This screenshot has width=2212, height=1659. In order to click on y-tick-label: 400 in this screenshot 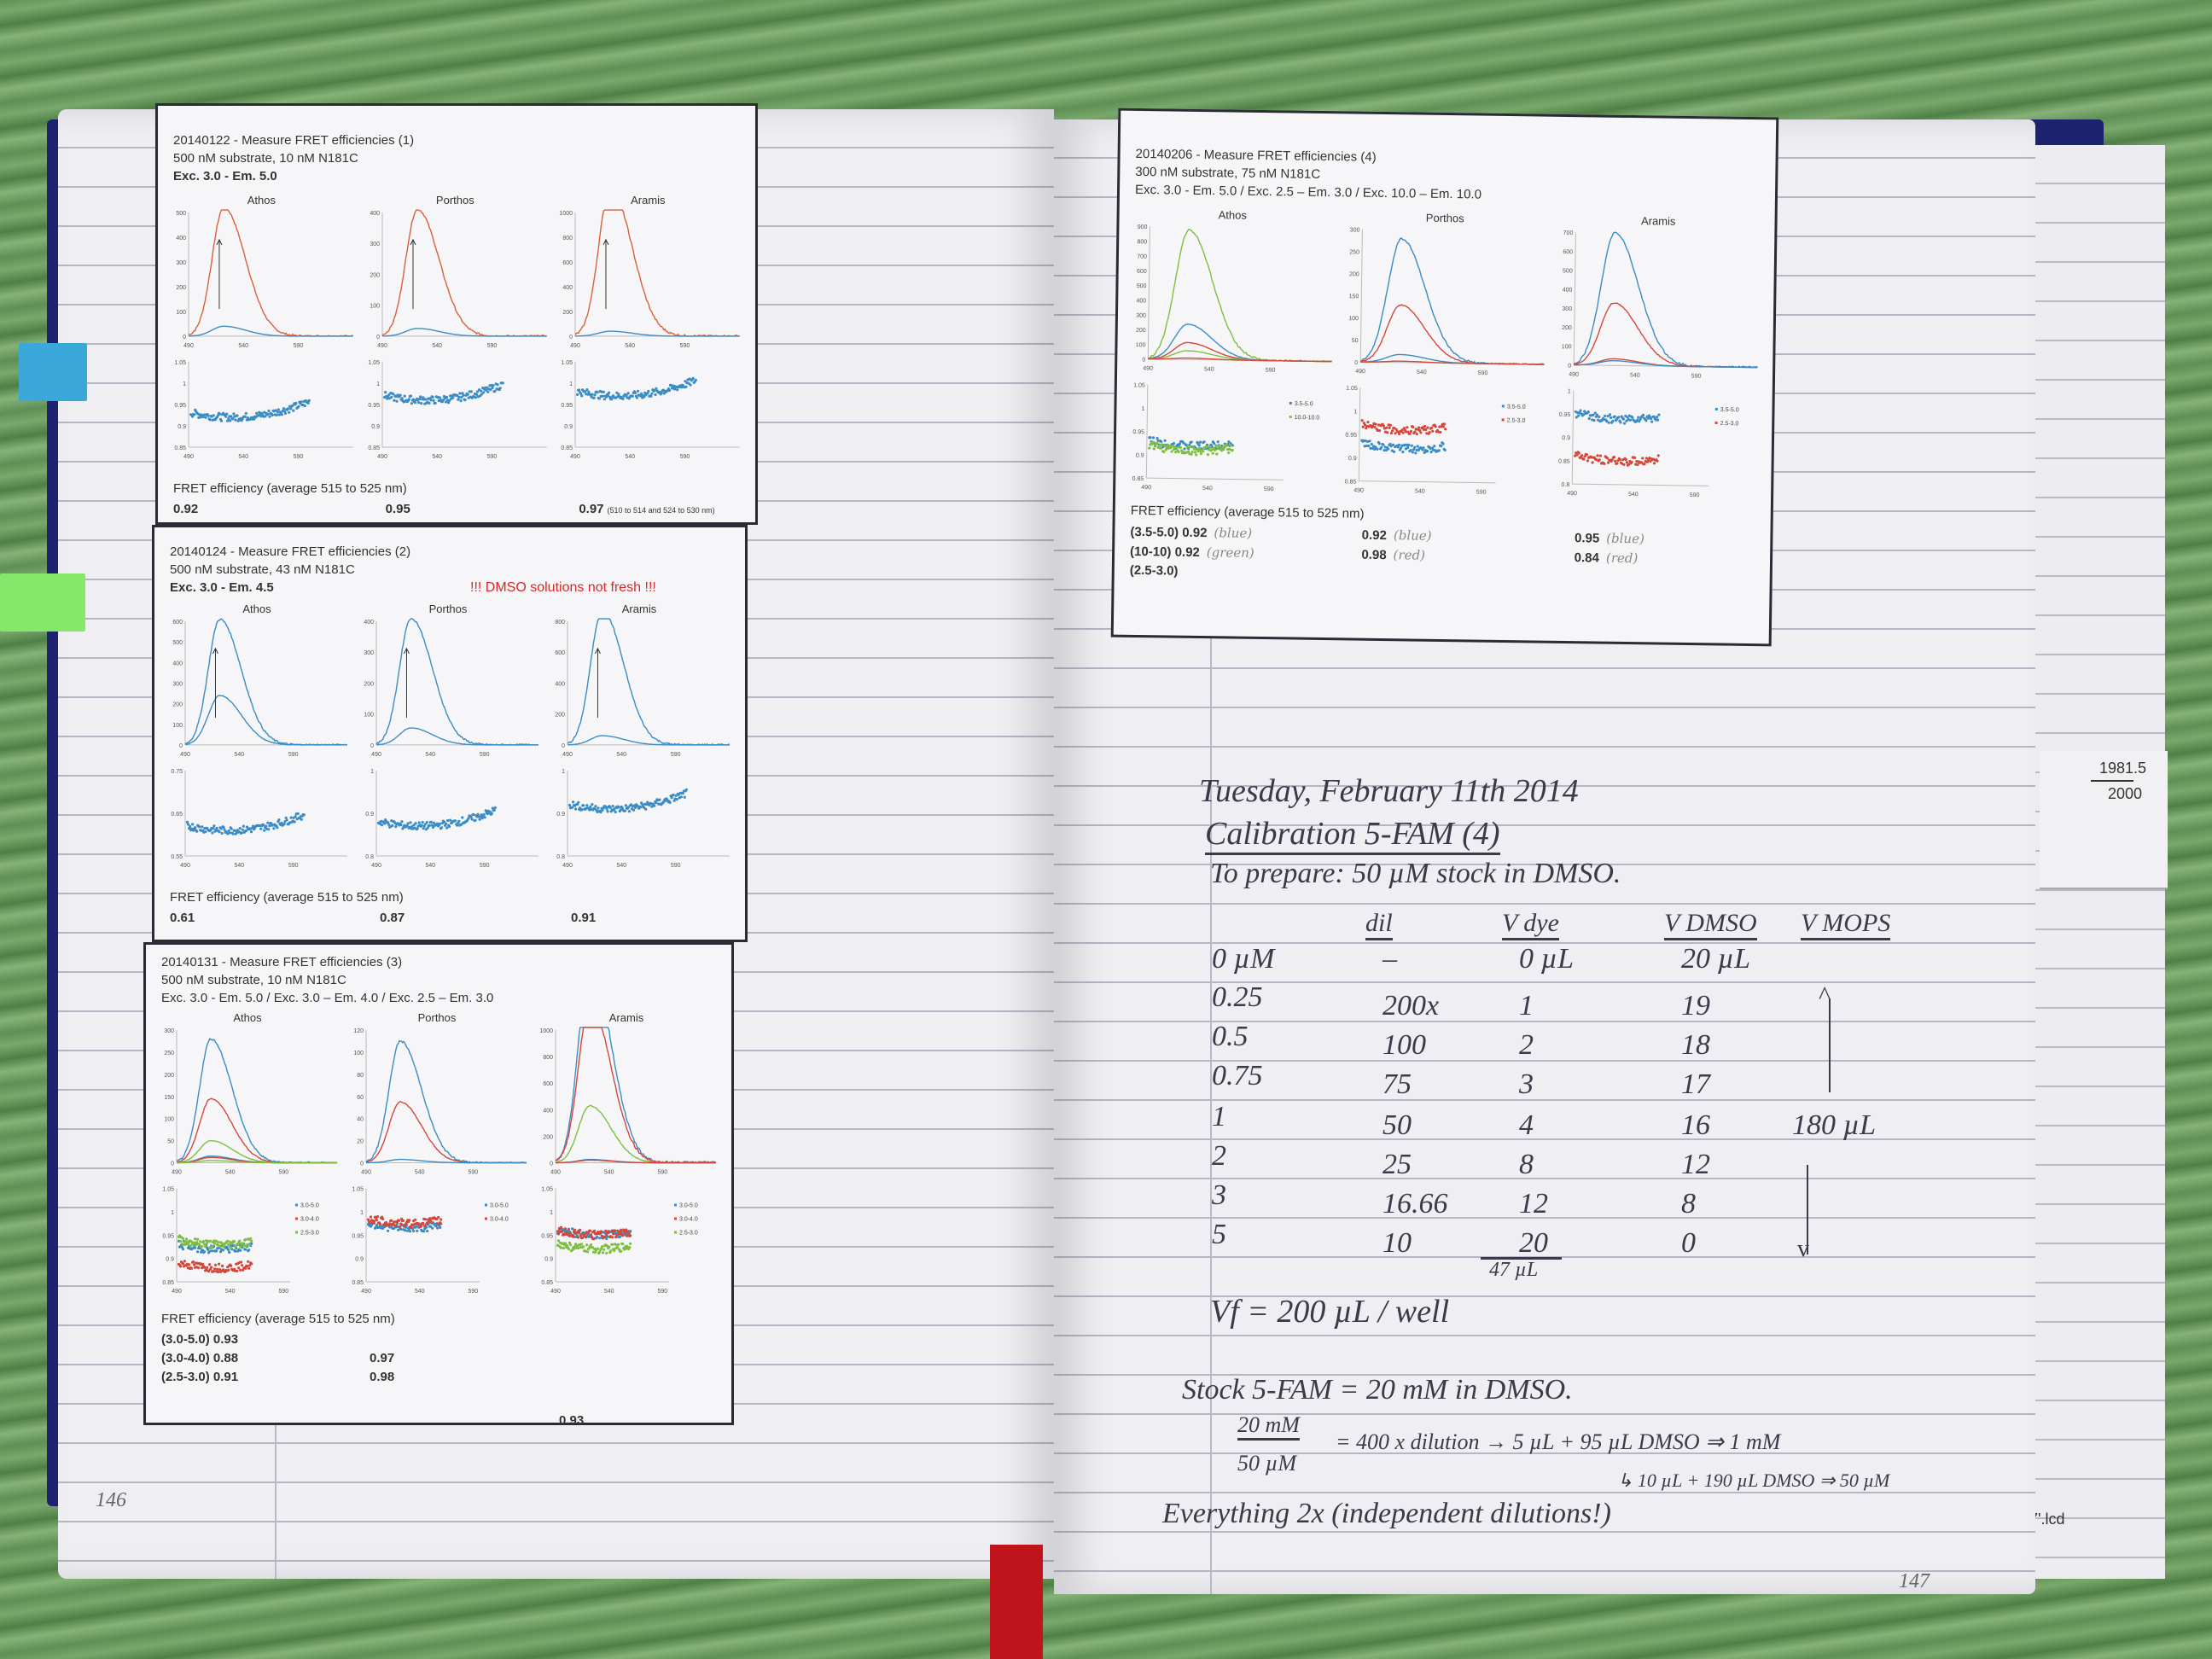, I will do `click(369, 623)`.